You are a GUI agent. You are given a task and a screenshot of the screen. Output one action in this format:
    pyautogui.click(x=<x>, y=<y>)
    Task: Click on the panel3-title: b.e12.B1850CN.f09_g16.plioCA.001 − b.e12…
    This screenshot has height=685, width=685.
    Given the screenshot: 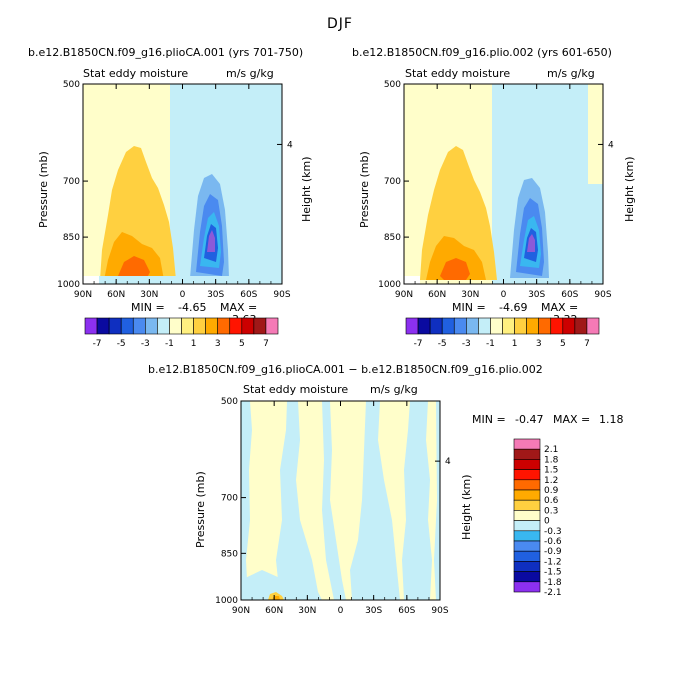 What is the action you would take?
    pyautogui.click(x=345, y=369)
    